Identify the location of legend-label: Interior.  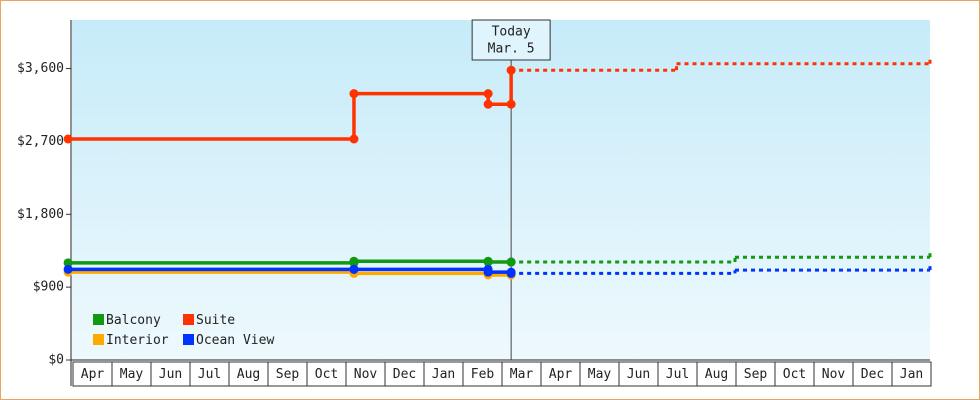
(137, 340).